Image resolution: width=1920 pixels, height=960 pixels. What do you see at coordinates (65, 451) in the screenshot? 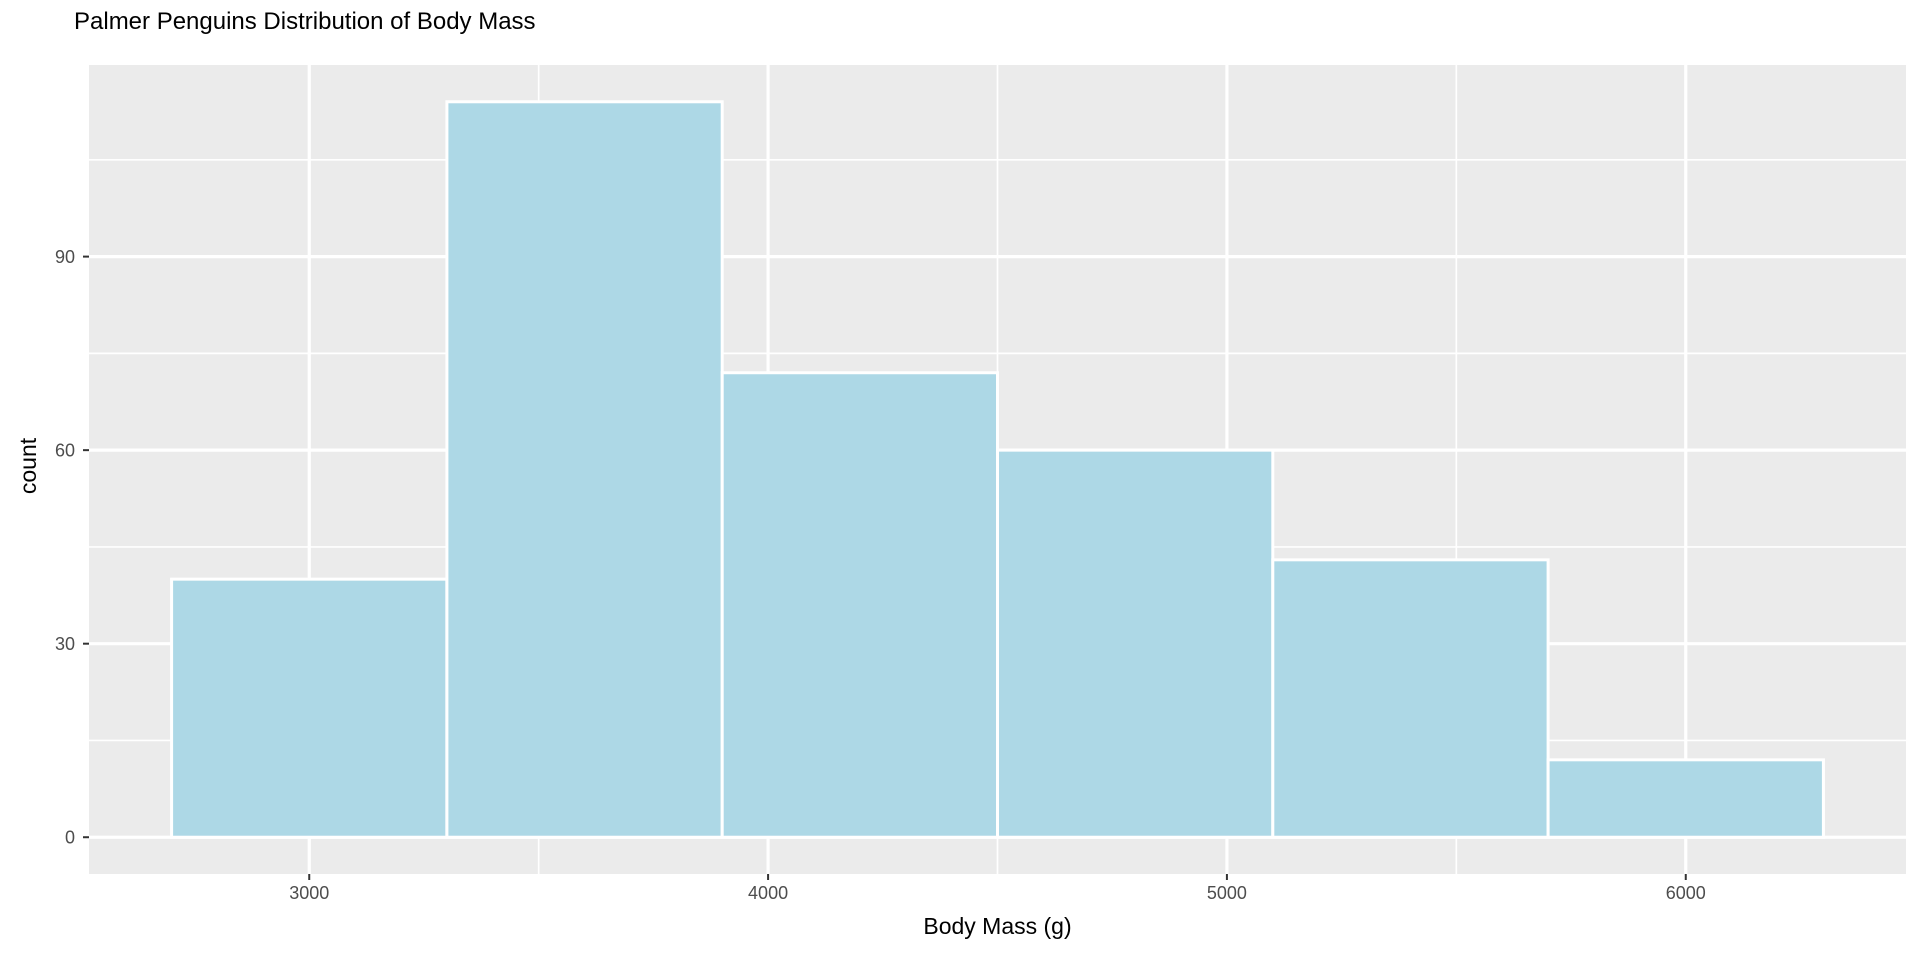
I see `y-tick-label-60: 60` at bounding box center [65, 451].